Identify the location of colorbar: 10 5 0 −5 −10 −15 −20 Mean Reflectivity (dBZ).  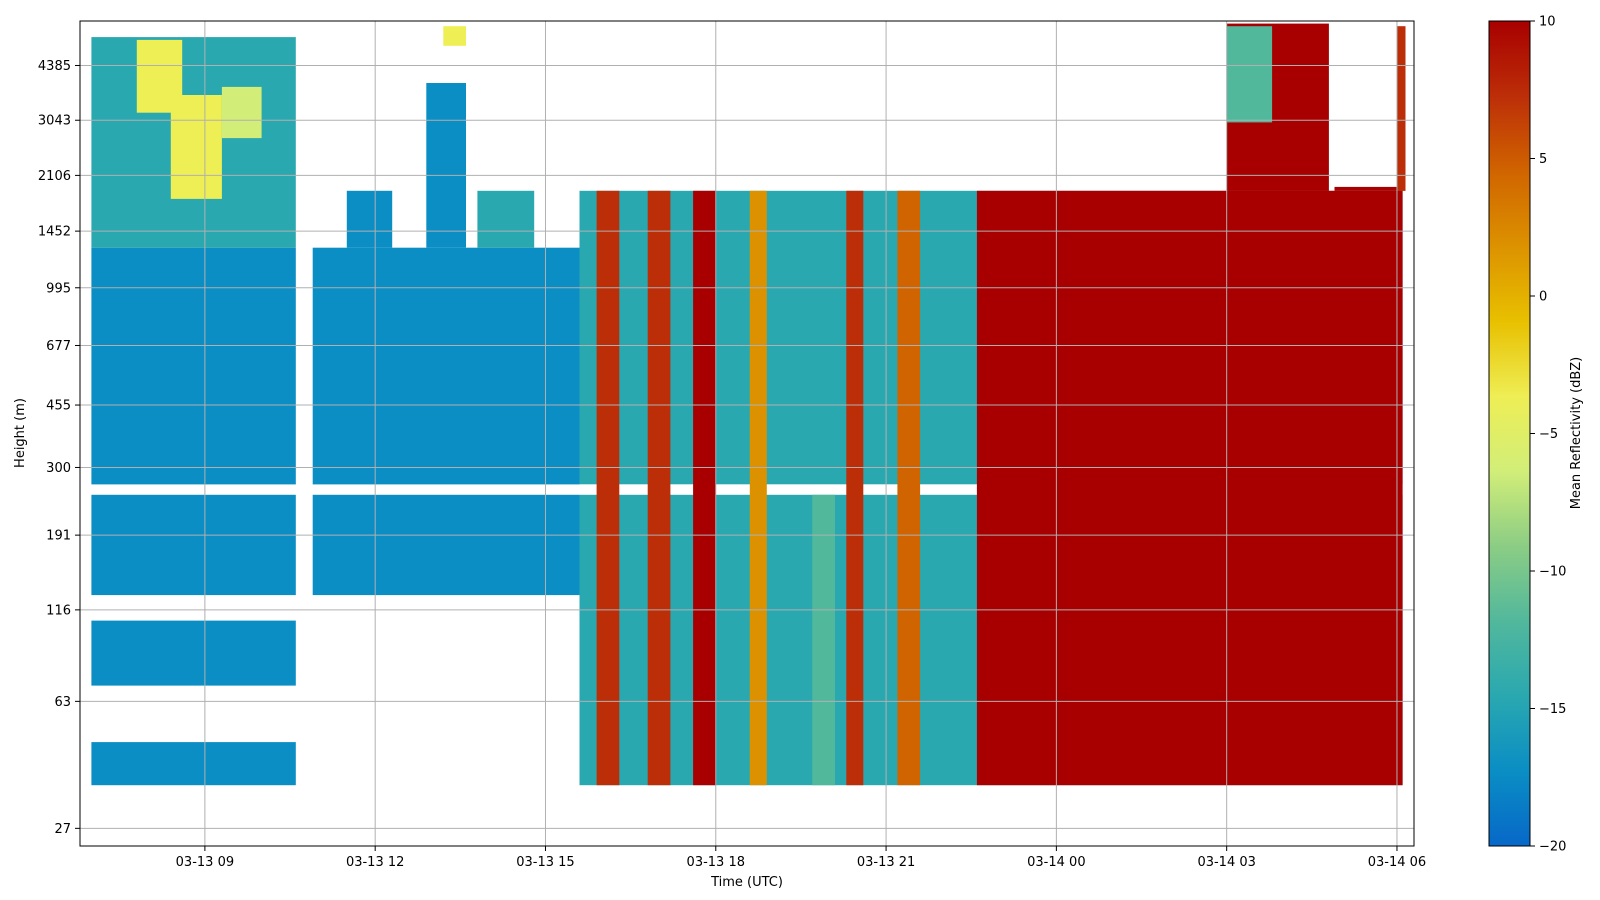
(1536, 435).